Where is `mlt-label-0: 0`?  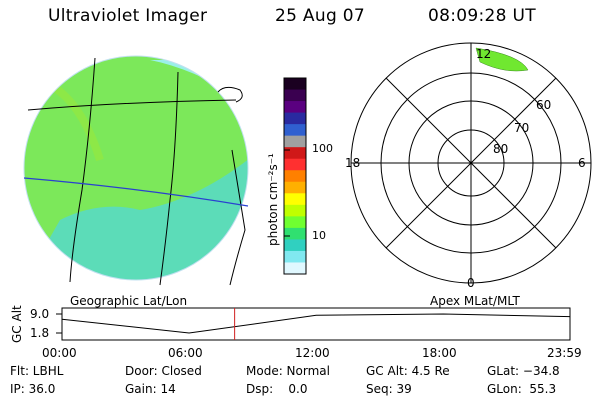 mlt-label-0: 0 is located at coordinates (471, 283).